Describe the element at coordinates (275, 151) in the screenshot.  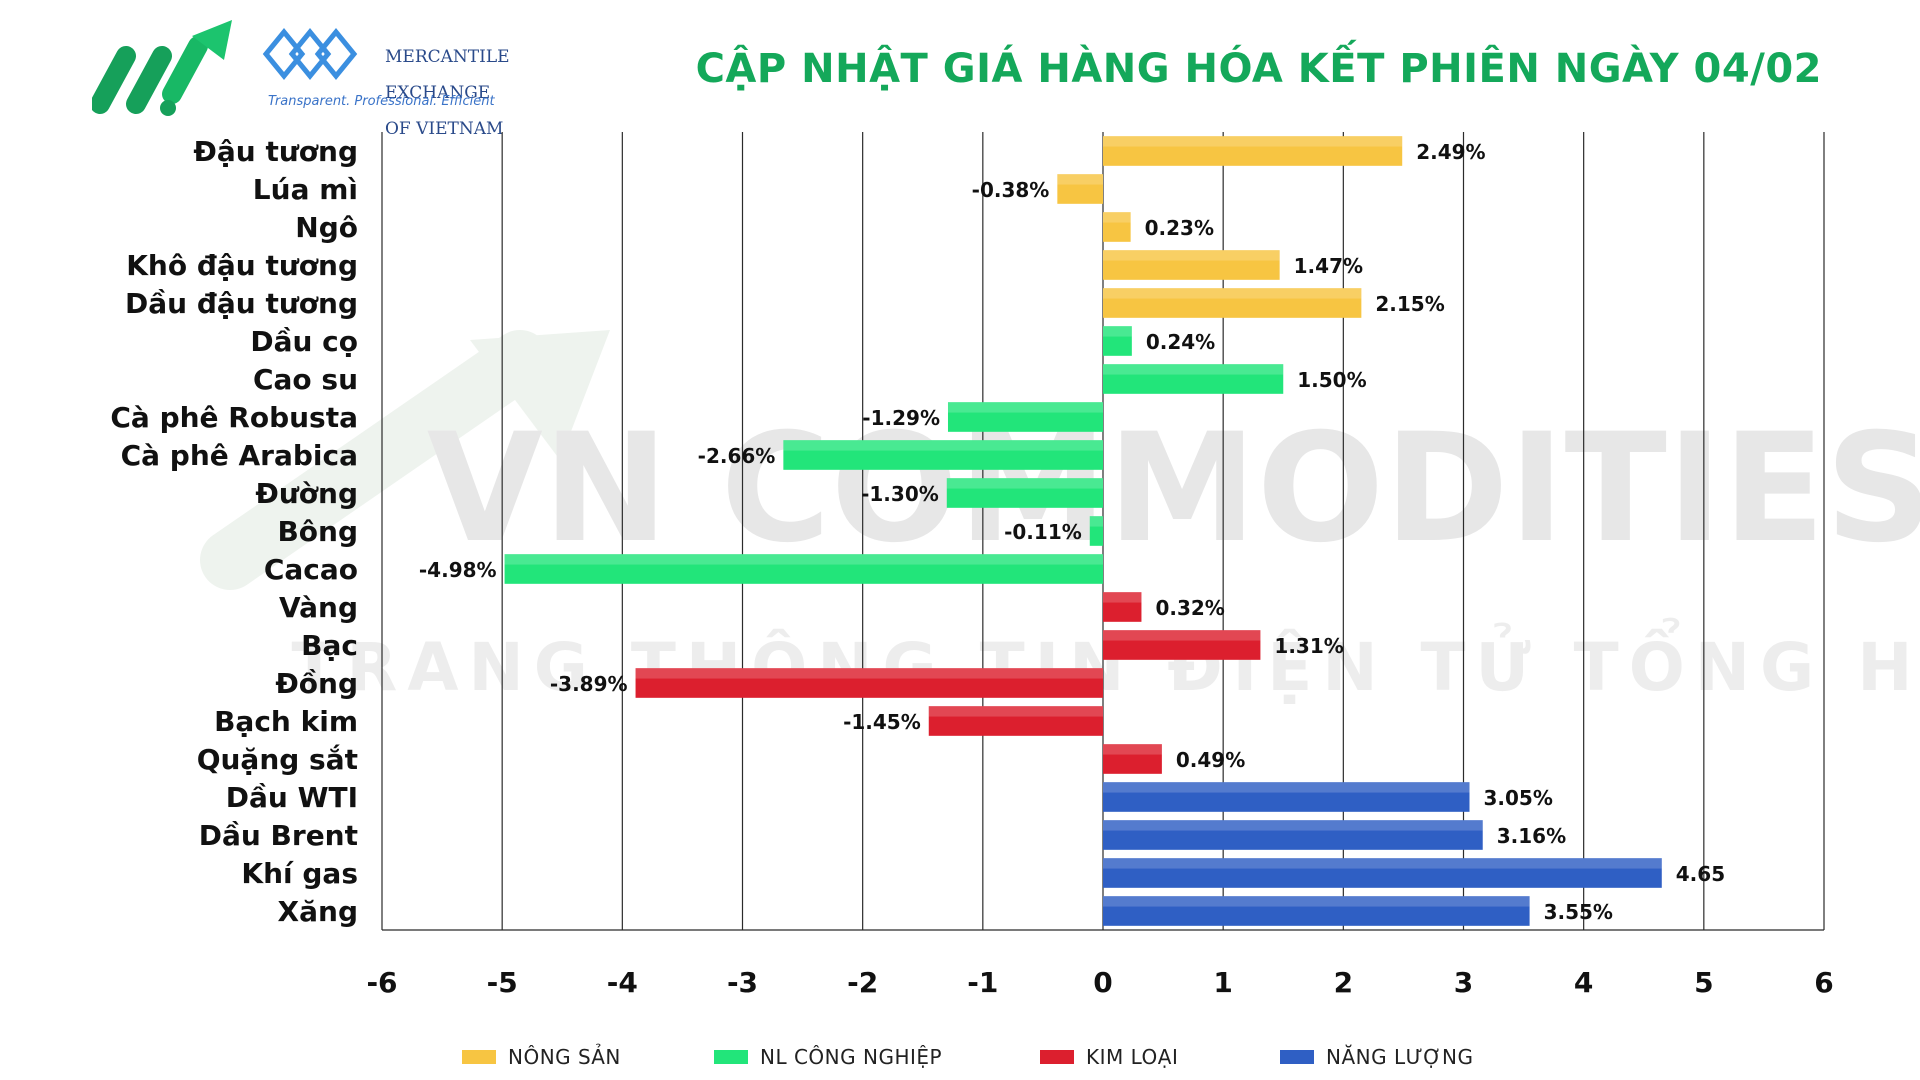
I see `category-label: Đậu tương` at that location.